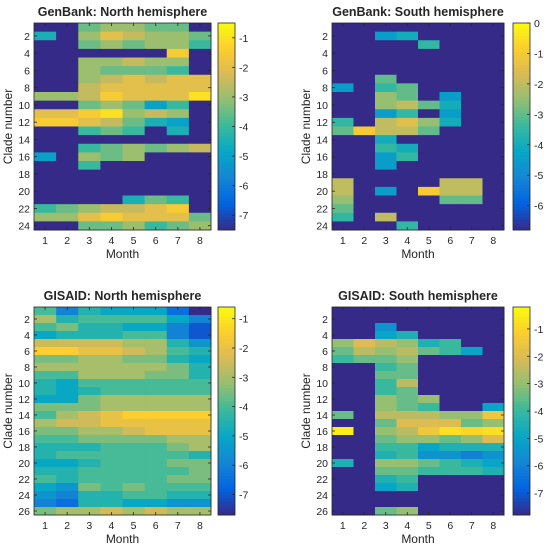 Image resolution: width=547 pixels, height=550 pixels. I want to click on x-tick-label: 4, so click(407, 241).